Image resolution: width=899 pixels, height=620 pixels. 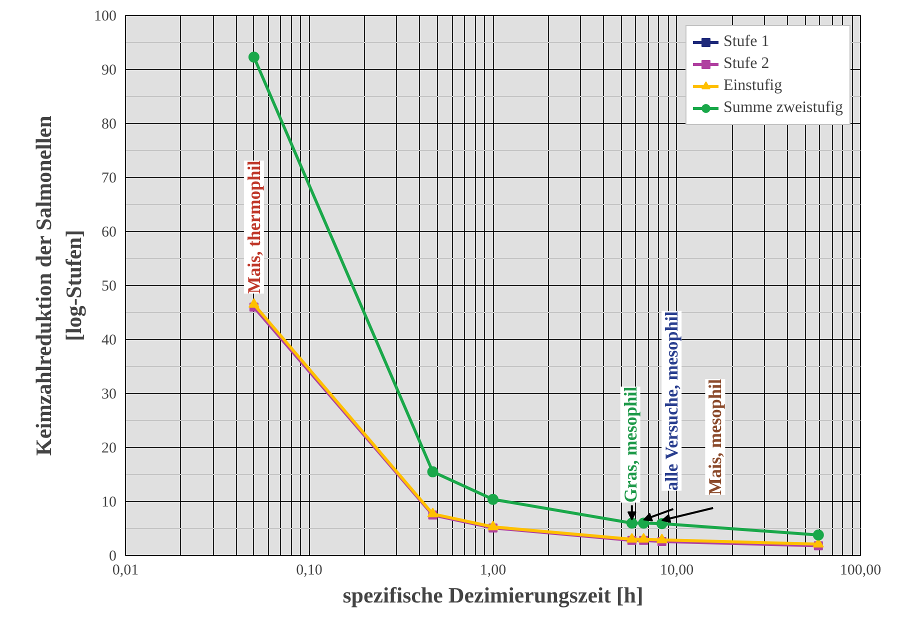 I want to click on x-tick-label: 1,00, so click(x=493, y=570).